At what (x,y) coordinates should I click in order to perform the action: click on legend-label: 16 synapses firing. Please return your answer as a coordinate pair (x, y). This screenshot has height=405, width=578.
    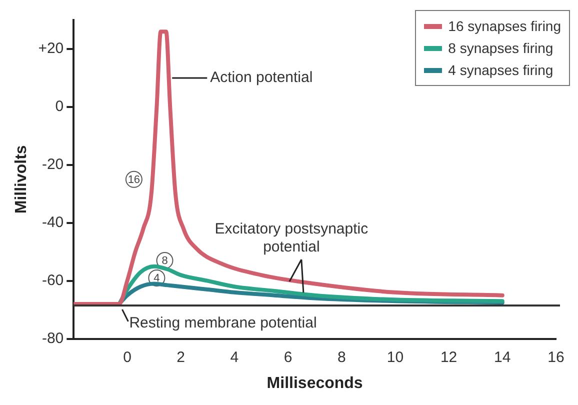
    Looking at the image, I should click on (504, 26).